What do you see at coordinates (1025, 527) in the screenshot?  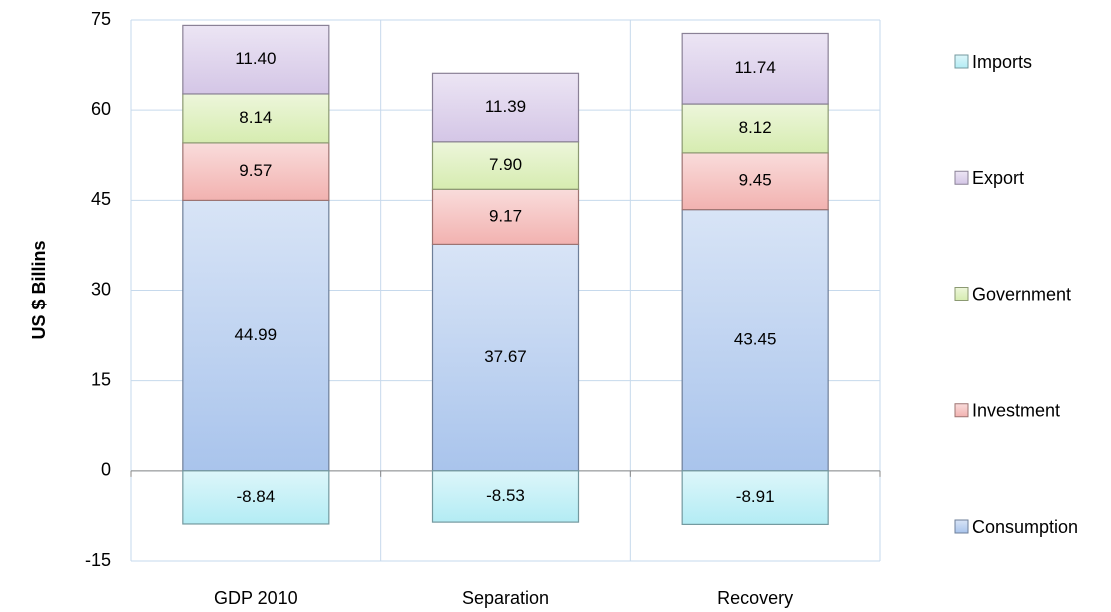 I see `legend-label: Consumption` at bounding box center [1025, 527].